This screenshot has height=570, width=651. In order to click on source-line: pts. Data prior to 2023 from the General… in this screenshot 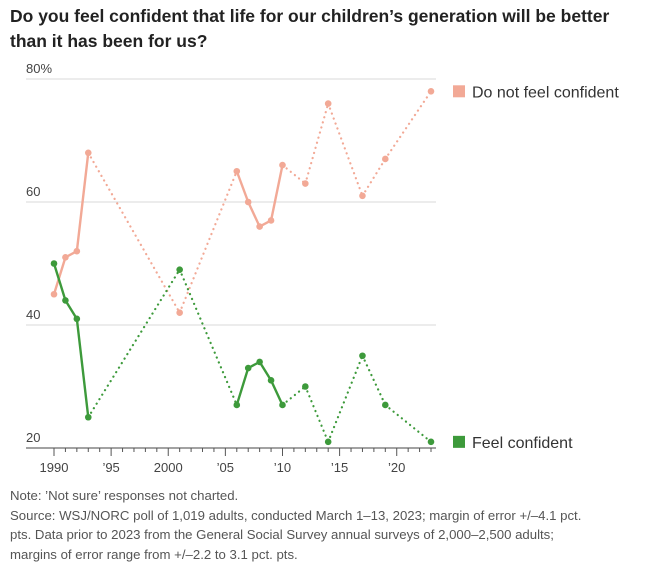, I will do `click(282, 534)`.